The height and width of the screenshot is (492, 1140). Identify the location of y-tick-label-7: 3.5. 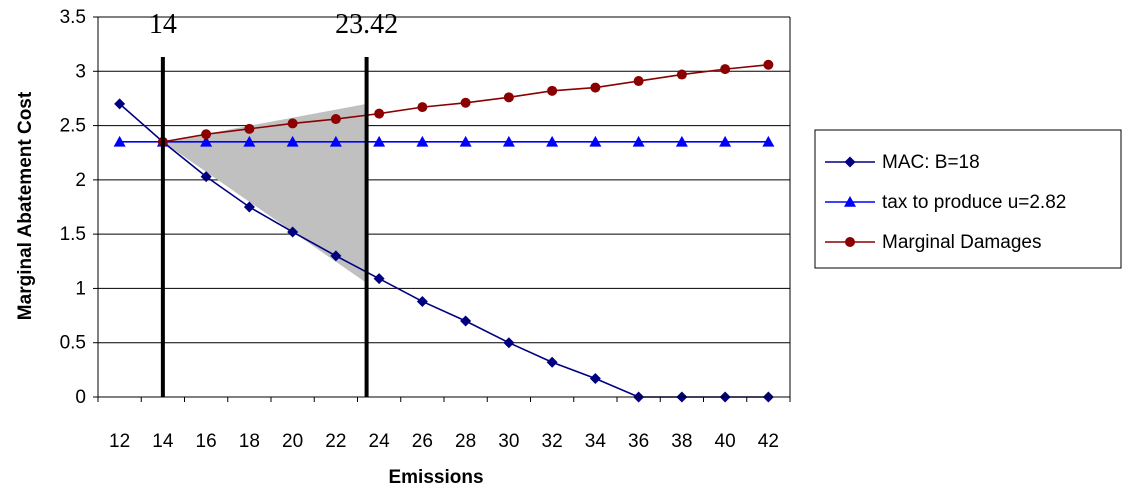
(73, 17).